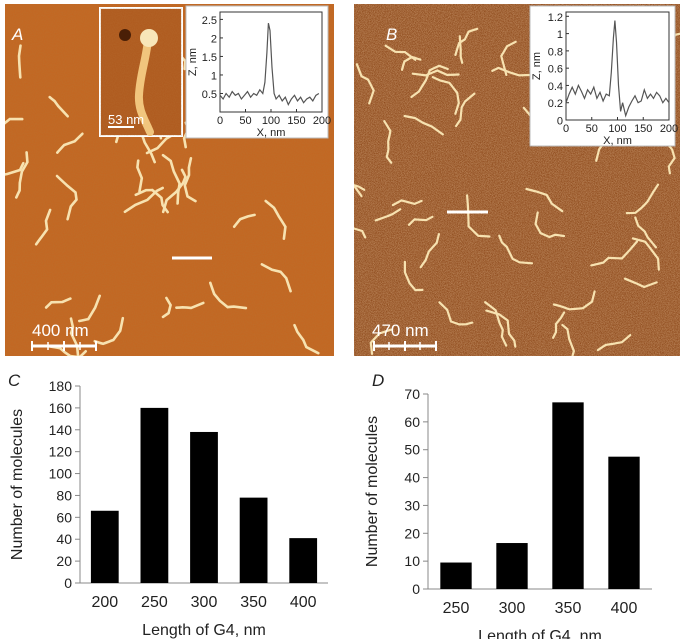 Image resolution: width=684 pixels, height=639 pixels. What do you see at coordinates (400, 330) in the screenshot?
I see `afm-b-scale-label: 470 nm` at bounding box center [400, 330].